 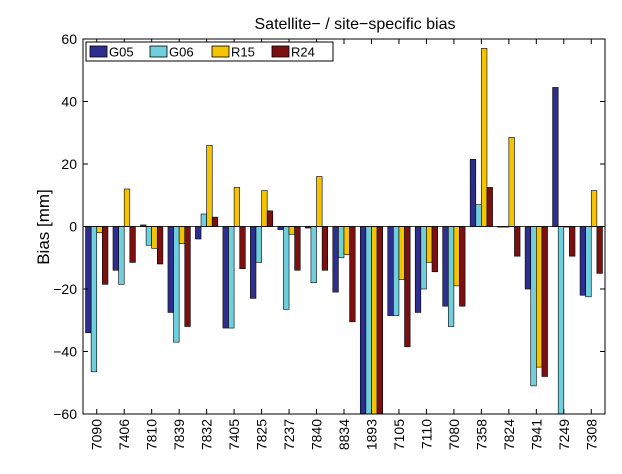 What do you see at coordinates (234, 434) in the screenshot?
I see `x-tick-label: 7405` at bounding box center [234, 434].